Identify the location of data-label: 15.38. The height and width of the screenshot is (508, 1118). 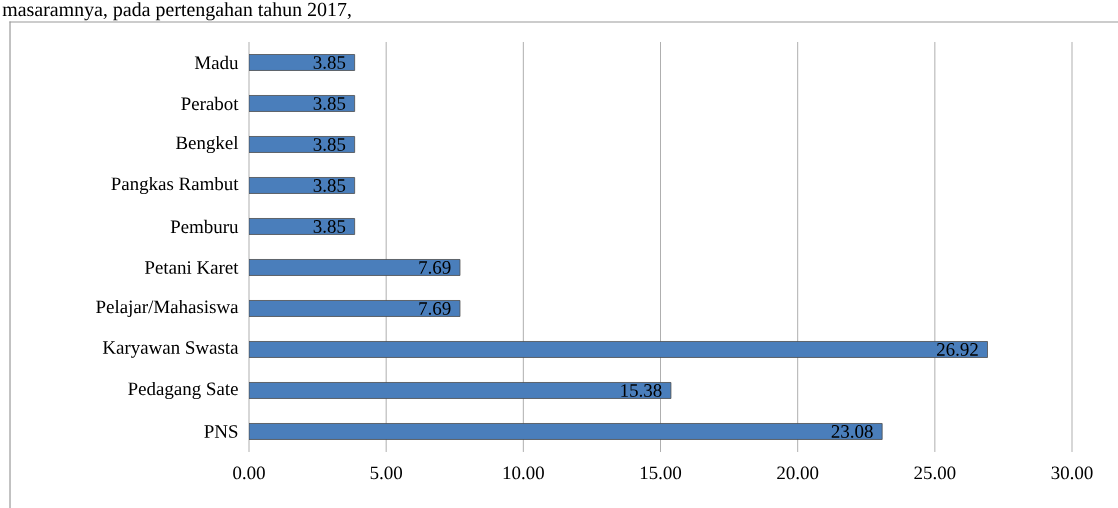
(641, 390).